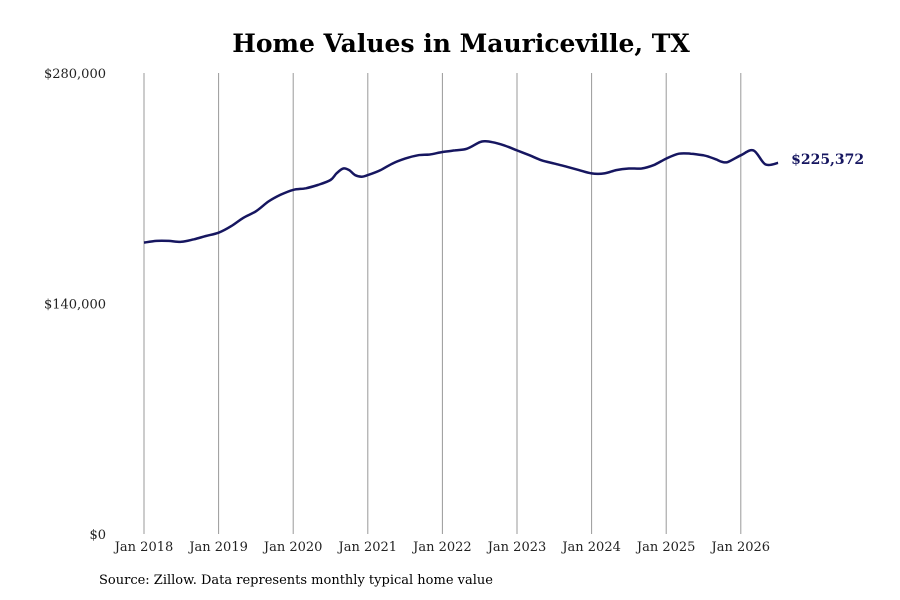  Describe the element at coordinates (516, 547) in the screenshot. I see `x-tick-label: Jan 2023` at that location.